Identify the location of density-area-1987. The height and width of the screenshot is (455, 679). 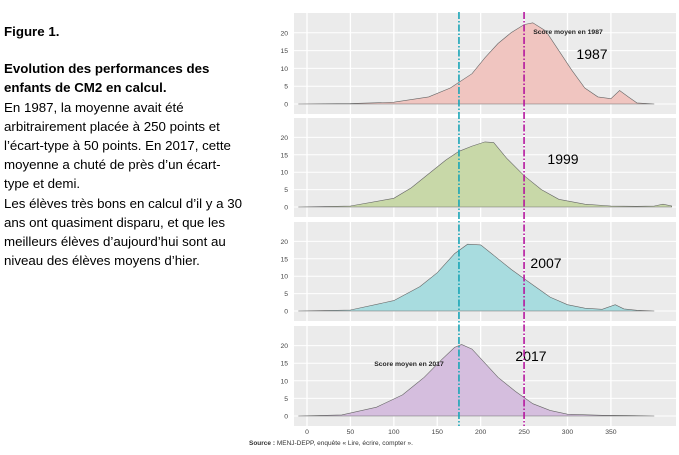
(476, 63).